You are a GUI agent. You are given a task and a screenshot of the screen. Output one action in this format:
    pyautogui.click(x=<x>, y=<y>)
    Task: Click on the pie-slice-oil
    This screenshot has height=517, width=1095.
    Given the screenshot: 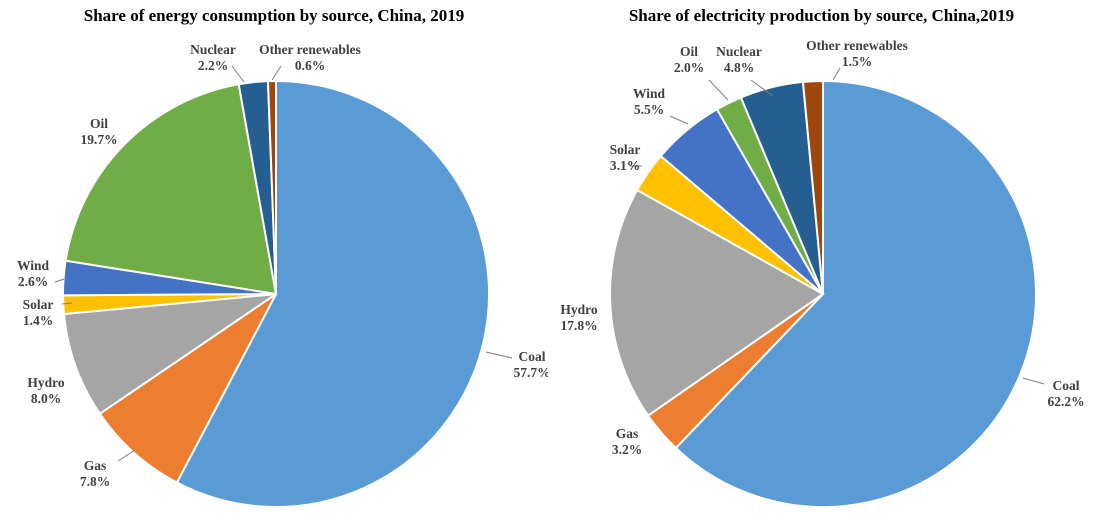 What is the action you would take?
    pyautogui.click(x=171, y=189)
    